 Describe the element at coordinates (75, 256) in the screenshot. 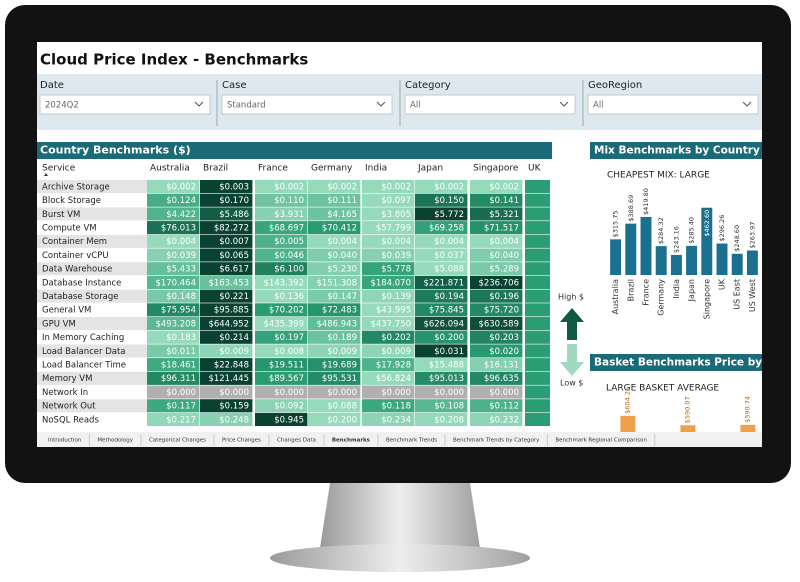

I see `service-name: Container vCPU` at that location.